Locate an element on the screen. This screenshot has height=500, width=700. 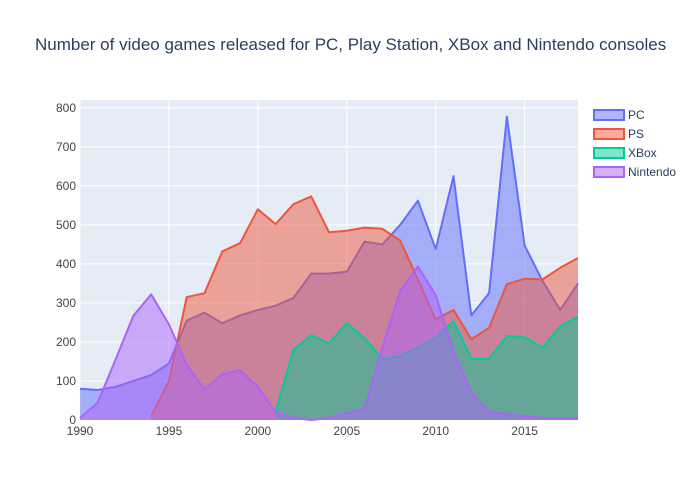
y-tick-label: 600 is located at coordinates (66, 186).